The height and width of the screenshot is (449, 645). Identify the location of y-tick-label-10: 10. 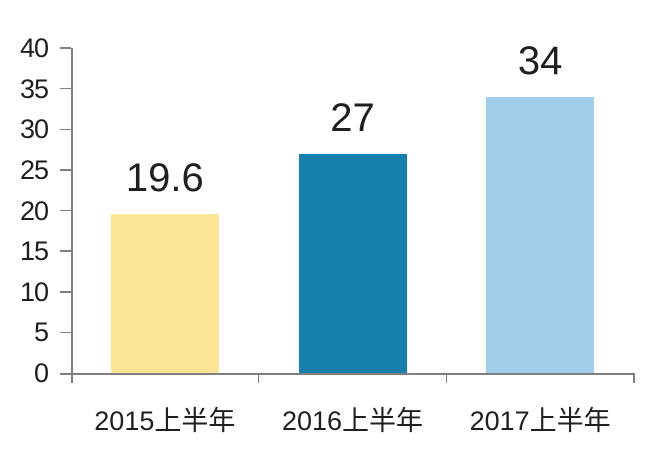
(34, 291).